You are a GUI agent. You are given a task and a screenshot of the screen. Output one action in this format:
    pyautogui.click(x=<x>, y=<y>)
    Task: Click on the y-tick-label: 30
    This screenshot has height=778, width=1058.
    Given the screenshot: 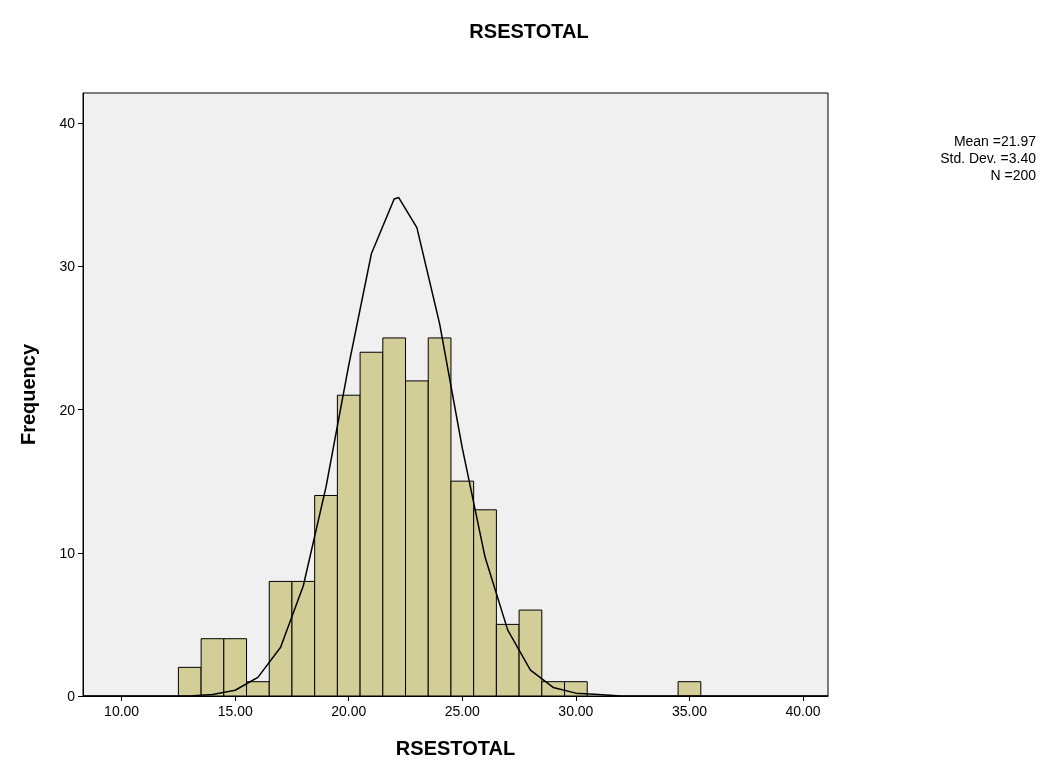 What is the action you would take?
    pyautogui.click(x=67, y=266)
    